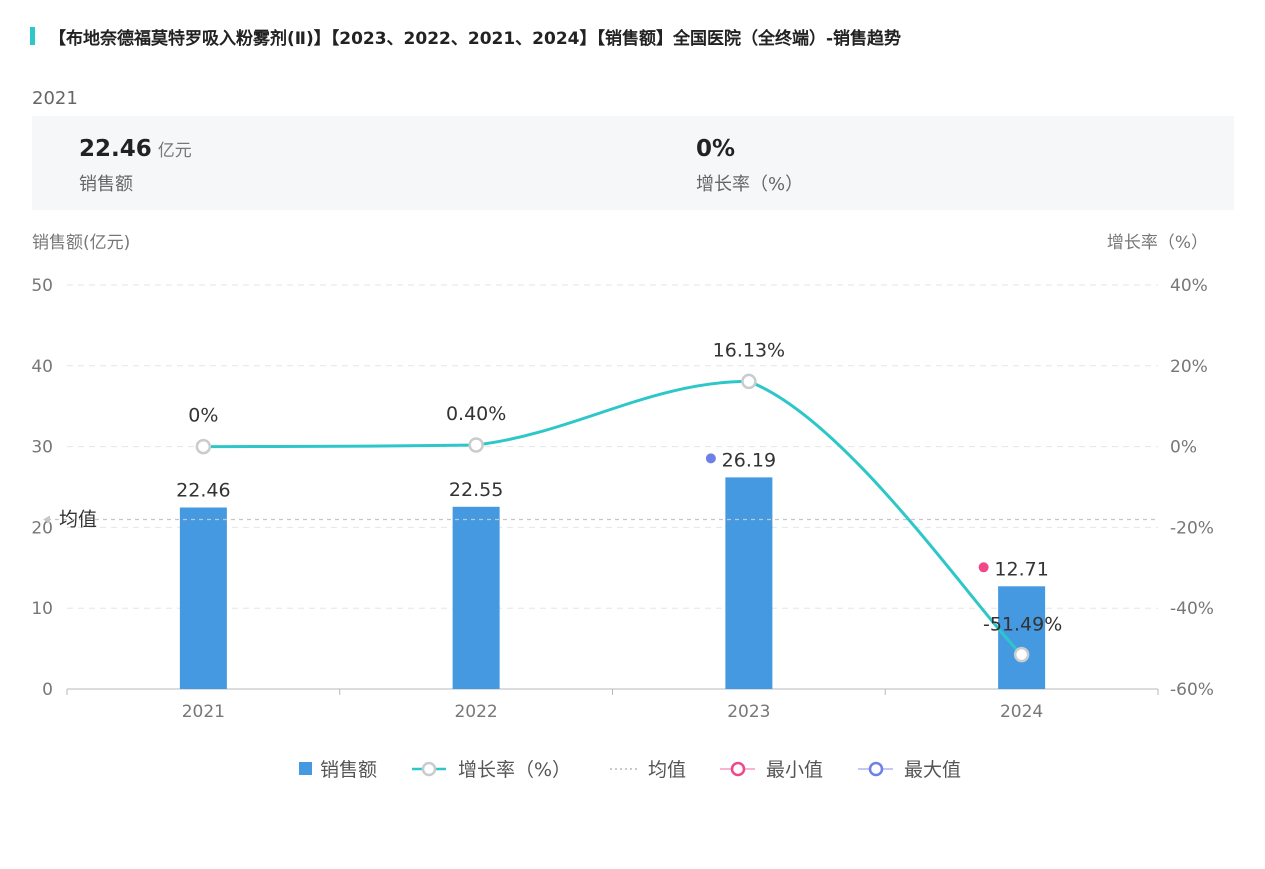  I want to click on right-tick-label: -40%, so click(1192, 609).